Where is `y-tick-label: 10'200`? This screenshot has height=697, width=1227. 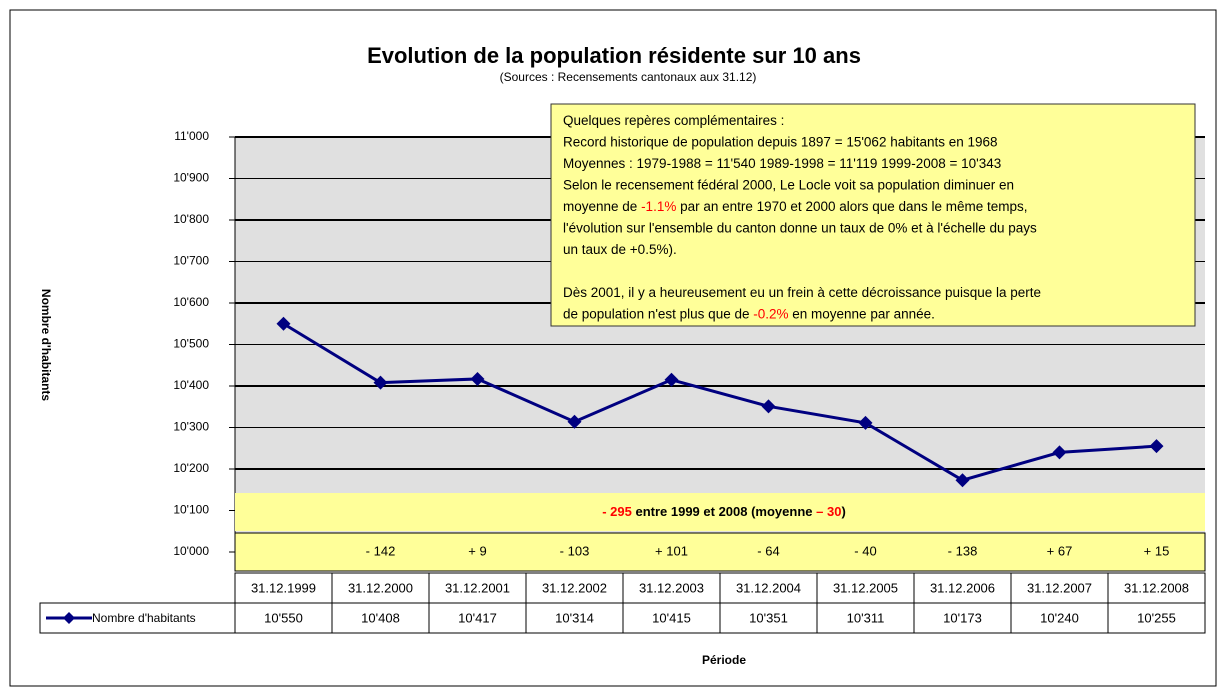
y-tick-label: 10'200 is located at coordinates (191, 468).